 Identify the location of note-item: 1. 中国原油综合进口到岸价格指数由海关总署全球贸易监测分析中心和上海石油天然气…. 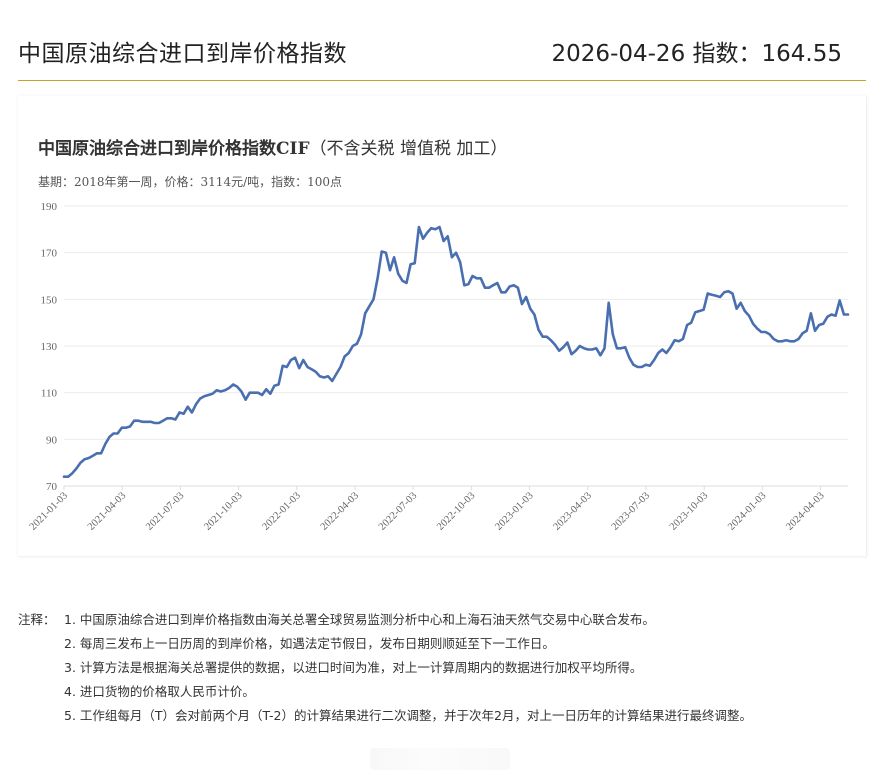
(359, 619).